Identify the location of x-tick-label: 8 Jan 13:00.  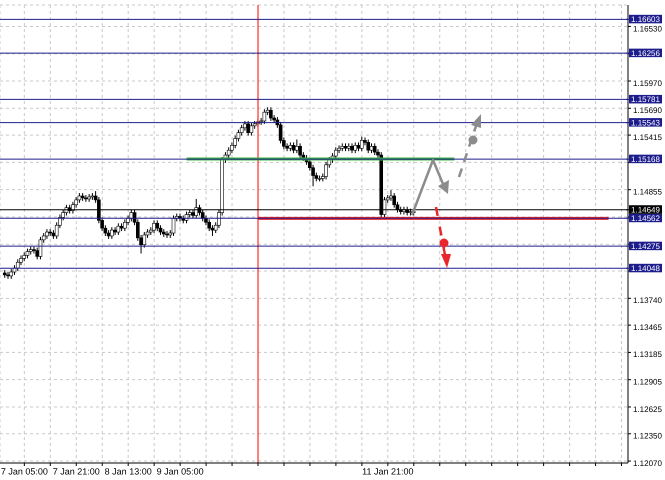
(128, 471).